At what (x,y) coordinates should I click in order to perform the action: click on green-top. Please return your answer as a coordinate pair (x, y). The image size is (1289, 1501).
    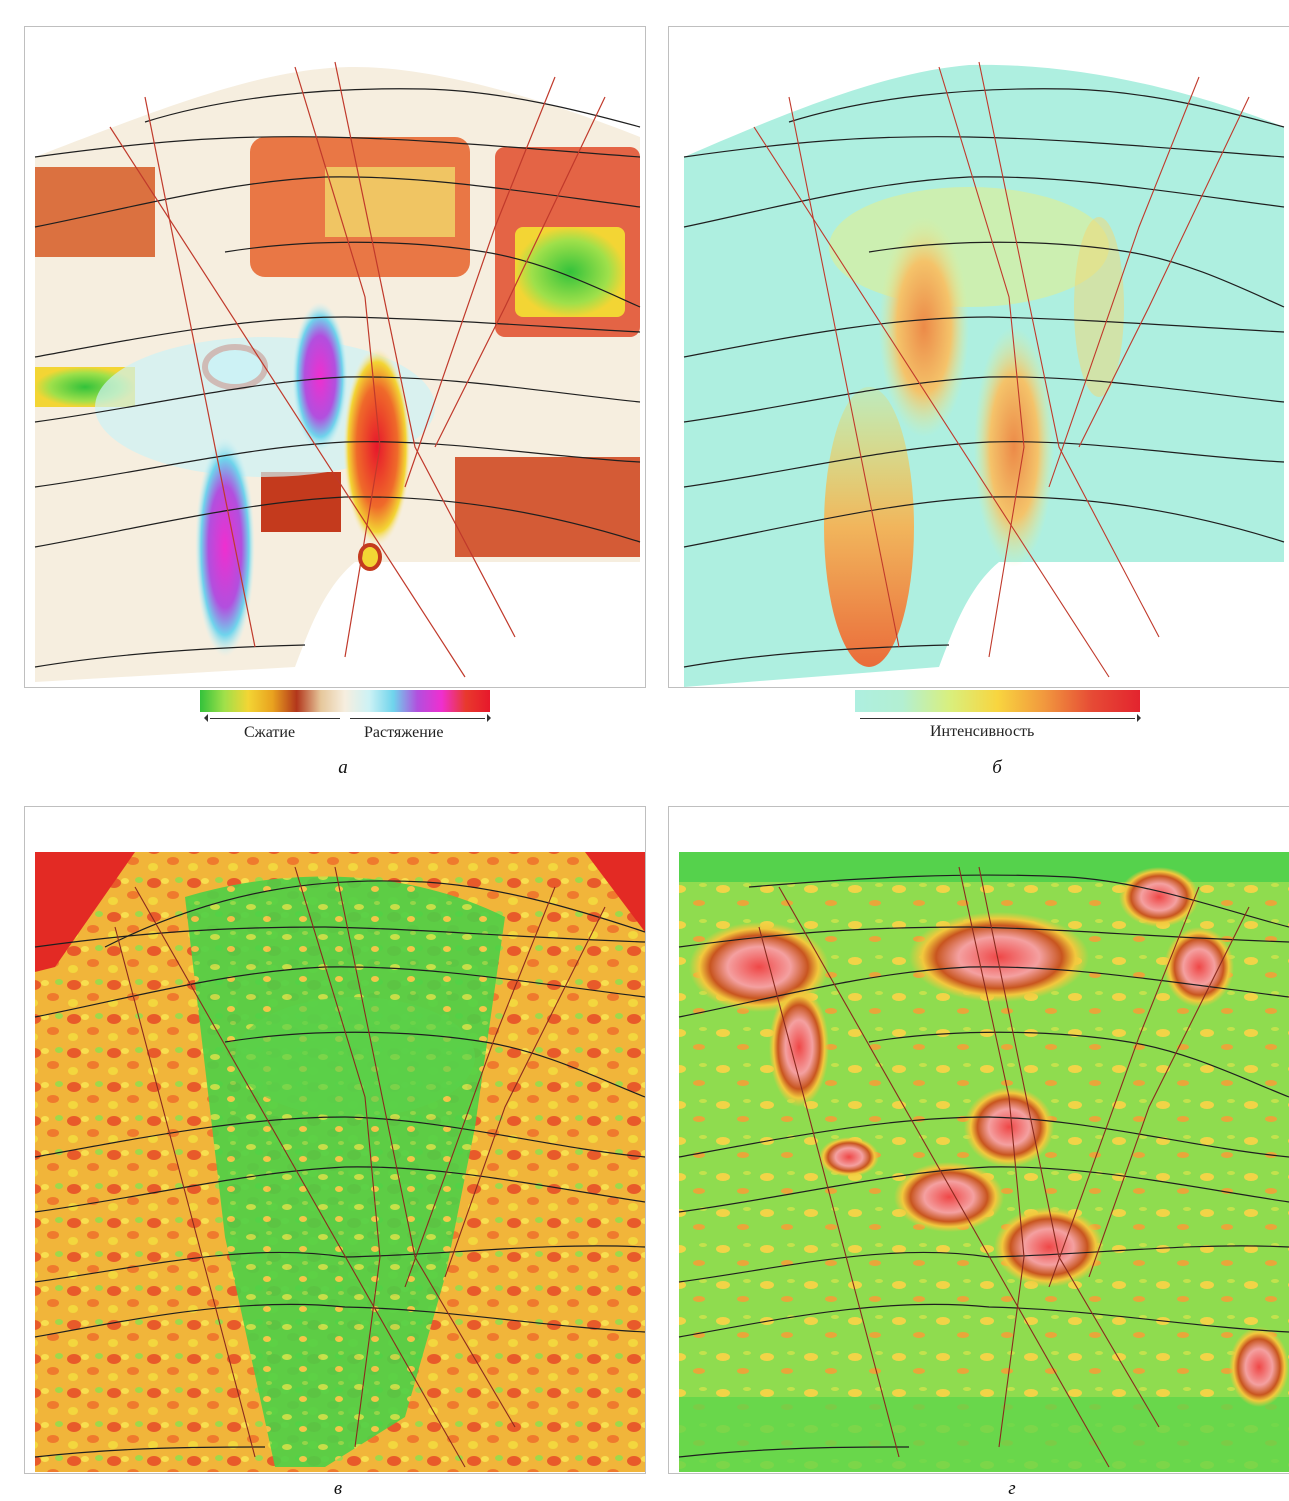
    Looking at the image, I should click on (984, 867).